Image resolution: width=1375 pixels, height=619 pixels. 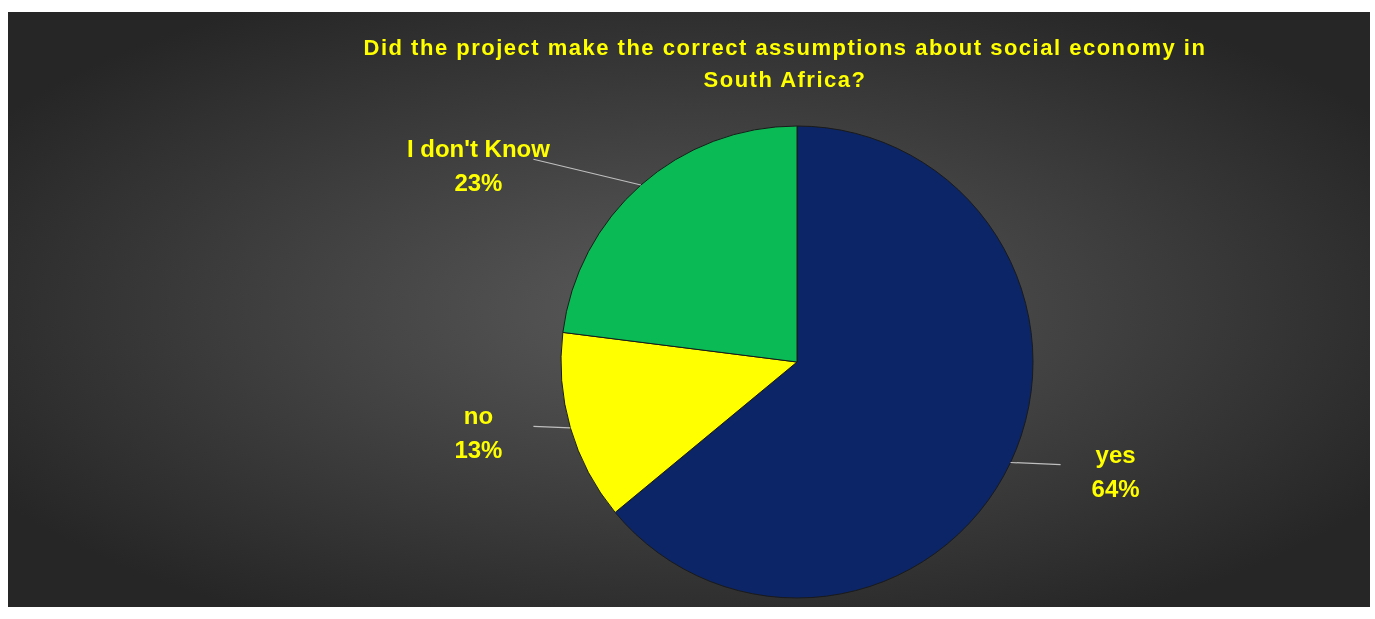 I want to click on slice-label: no, so click(x=478, y=416).